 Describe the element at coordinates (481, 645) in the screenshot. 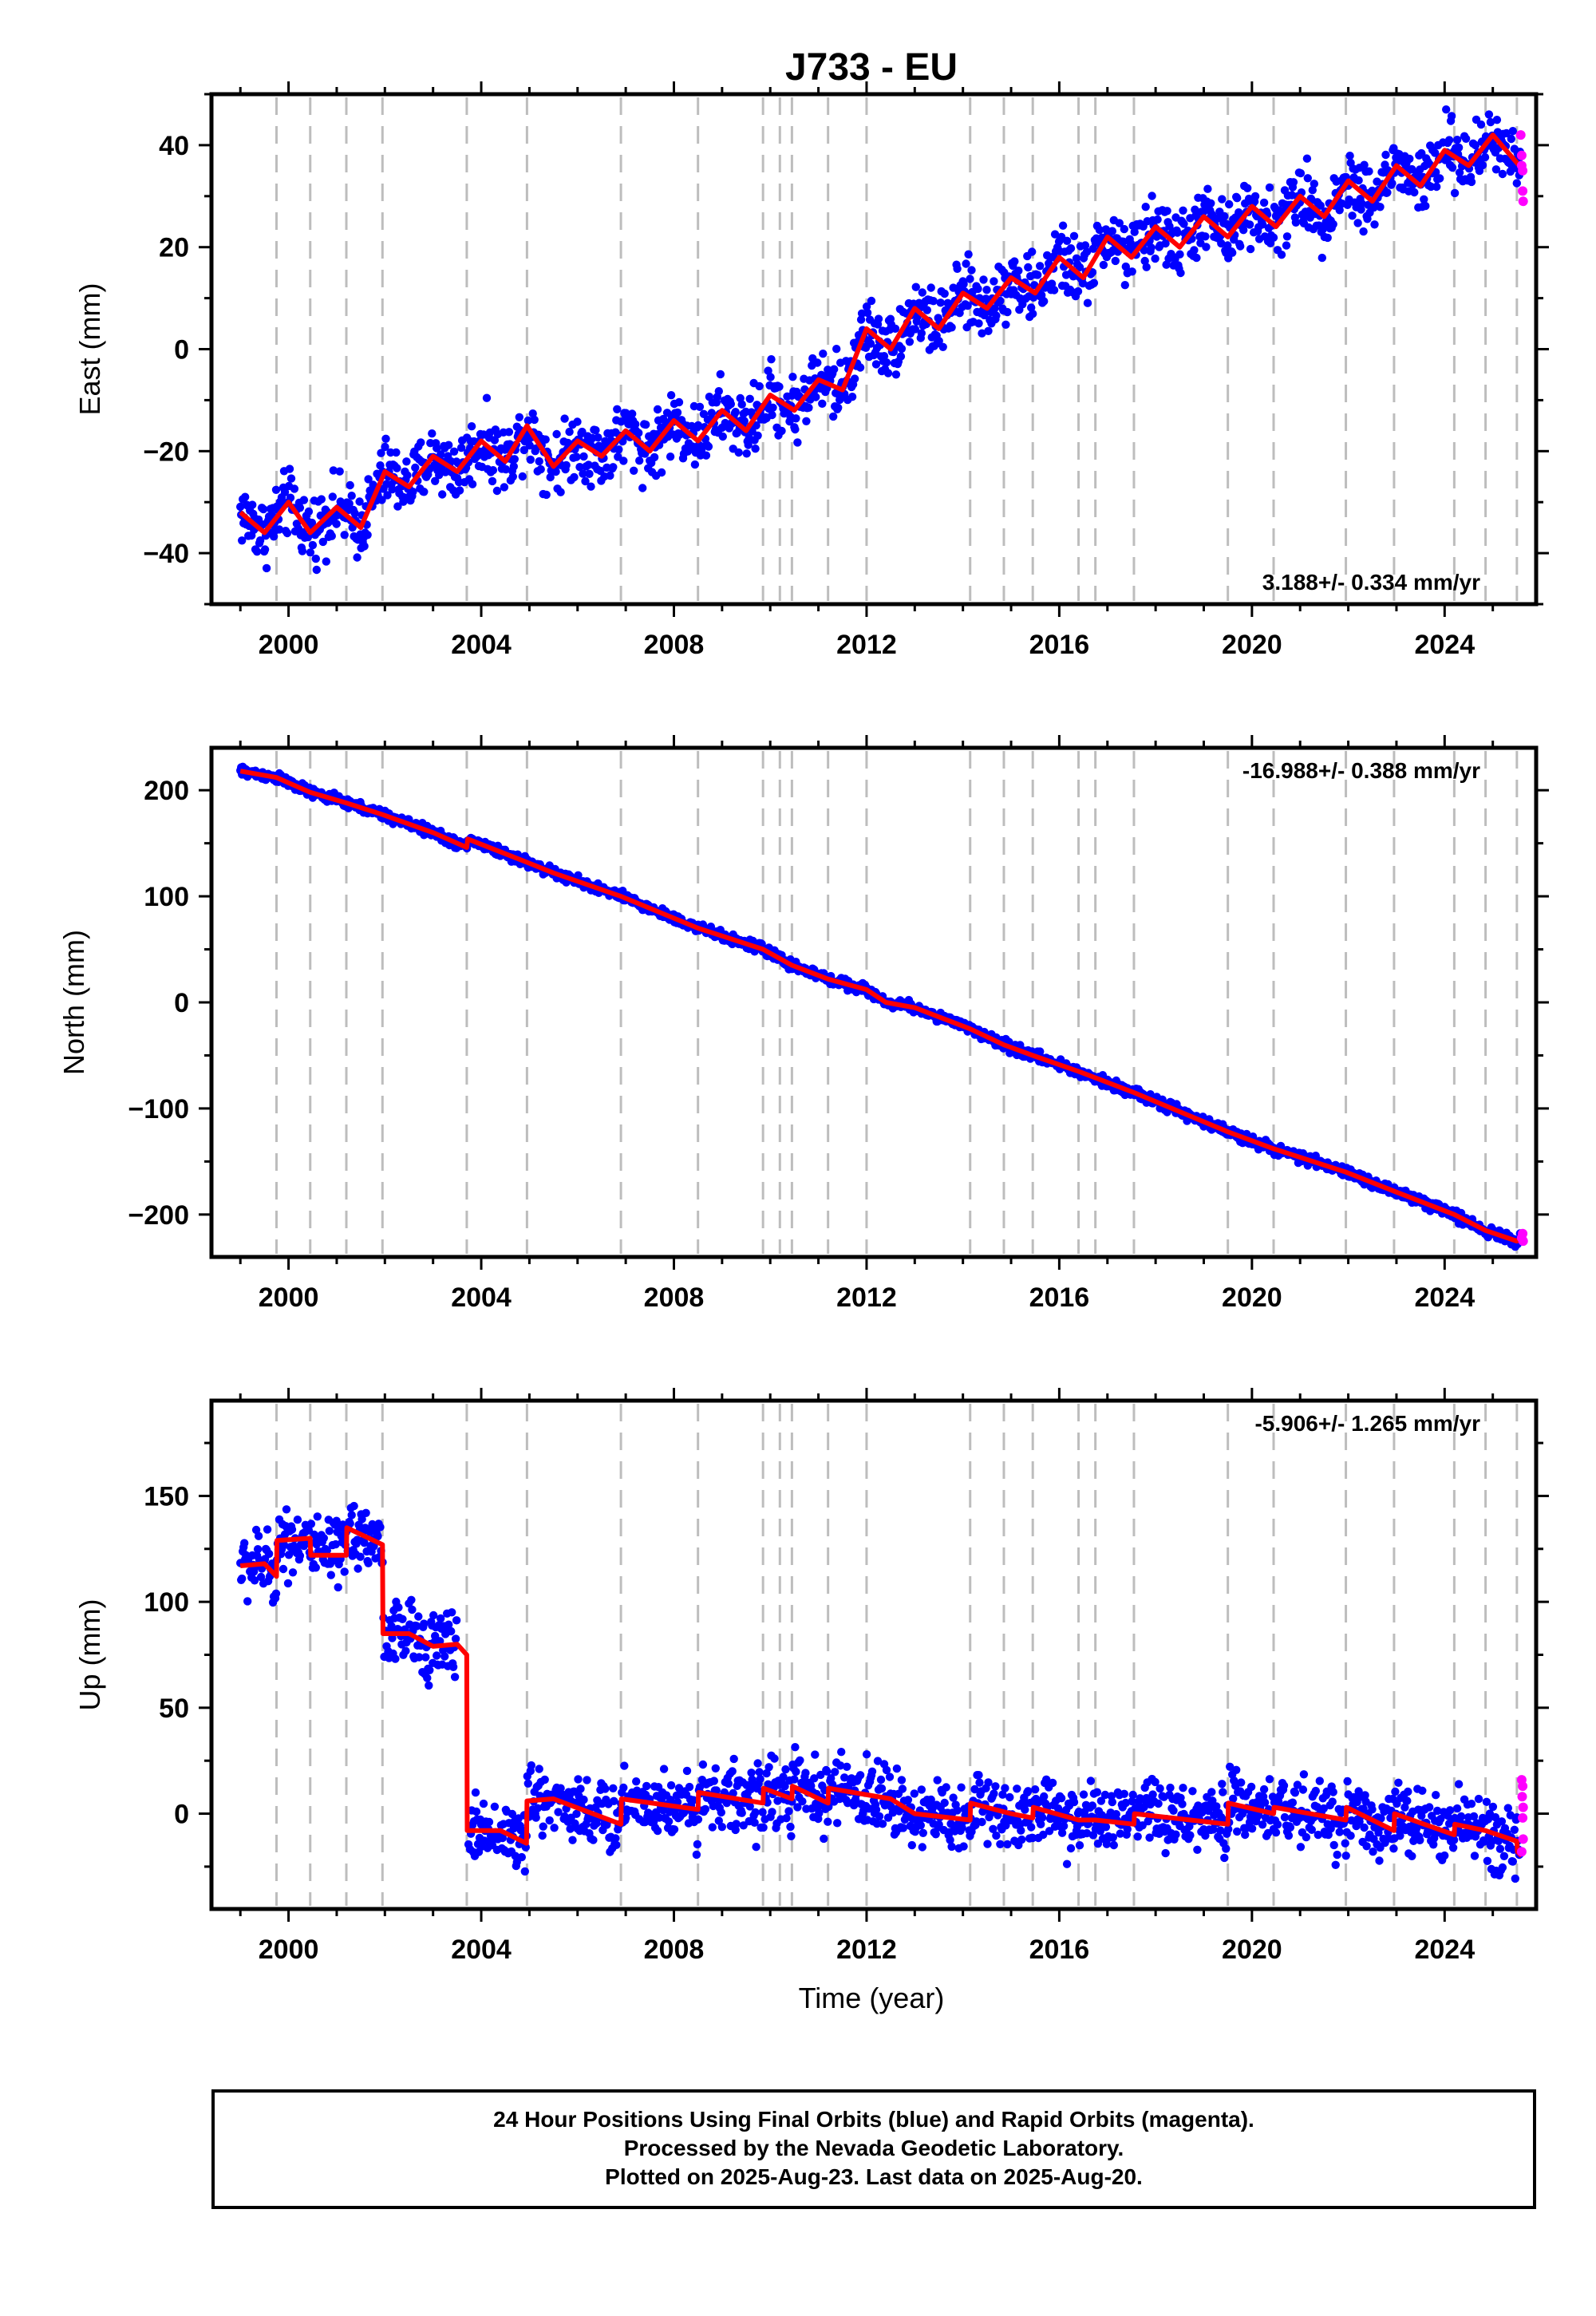

I see `x-tick-label: 2004` at that location.